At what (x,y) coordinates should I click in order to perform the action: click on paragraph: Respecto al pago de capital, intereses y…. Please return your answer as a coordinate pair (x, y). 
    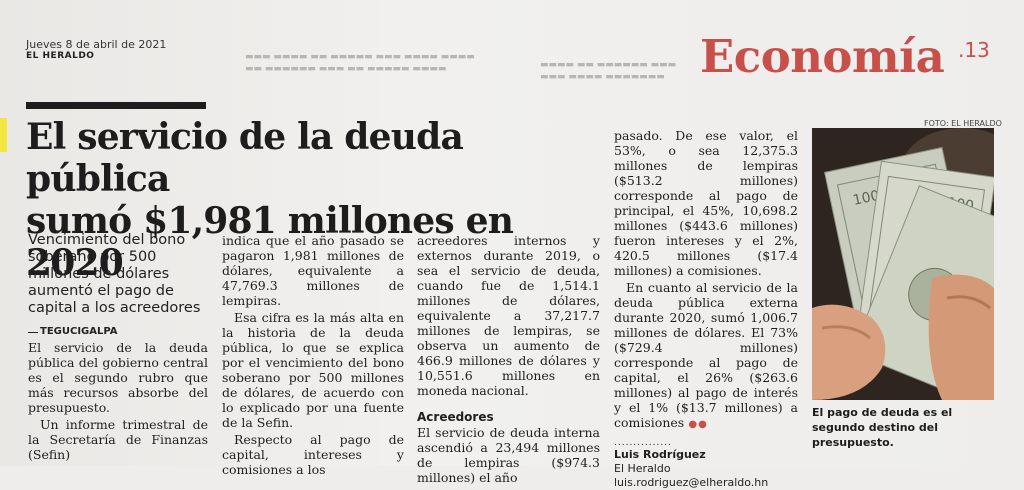
    Looking at the image, I should click on (313, 454).